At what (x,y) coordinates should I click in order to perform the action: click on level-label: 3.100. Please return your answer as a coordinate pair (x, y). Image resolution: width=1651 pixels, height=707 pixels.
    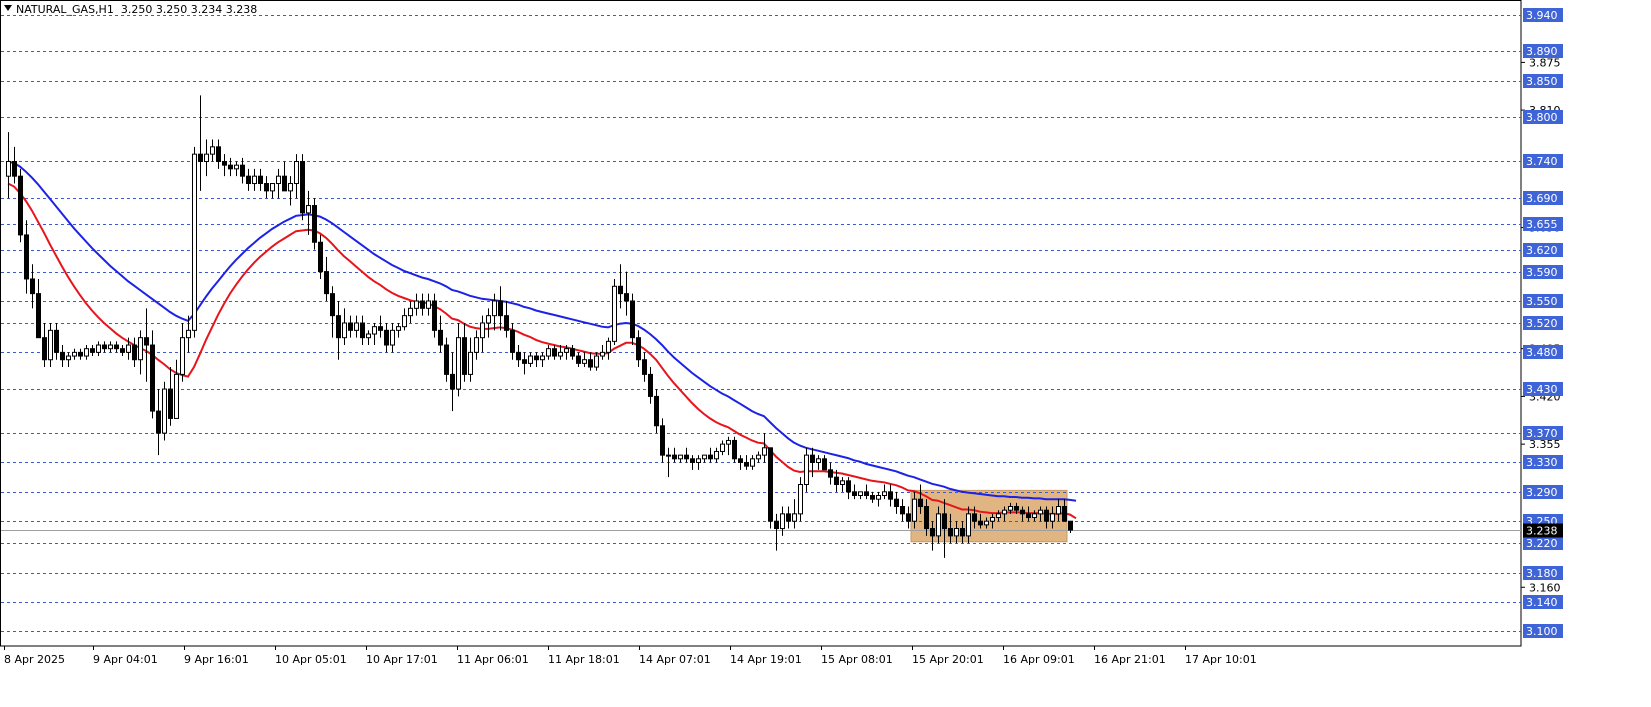
    Looking at the image, I should click on (1542, 631).